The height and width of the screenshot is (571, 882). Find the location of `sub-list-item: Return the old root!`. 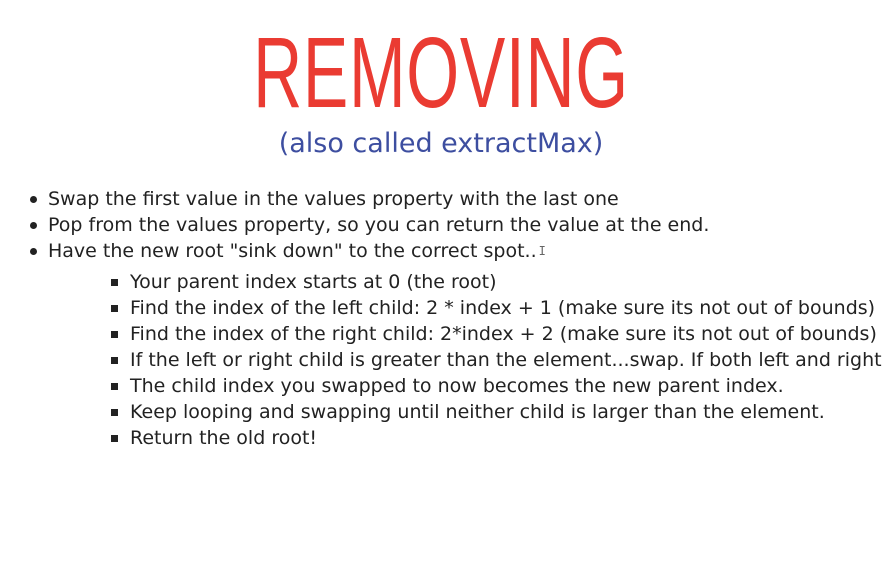

sub-list-item: Return the old root! is located at coordinates (465, 438).